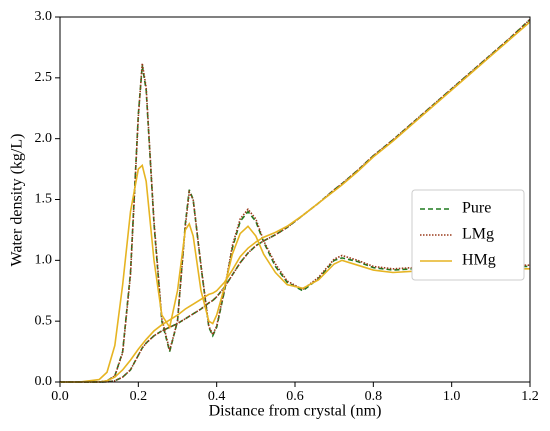  Describe the element at coordinates (476, 208) in the screenshot. I see `legend-label: Pure` at that location.